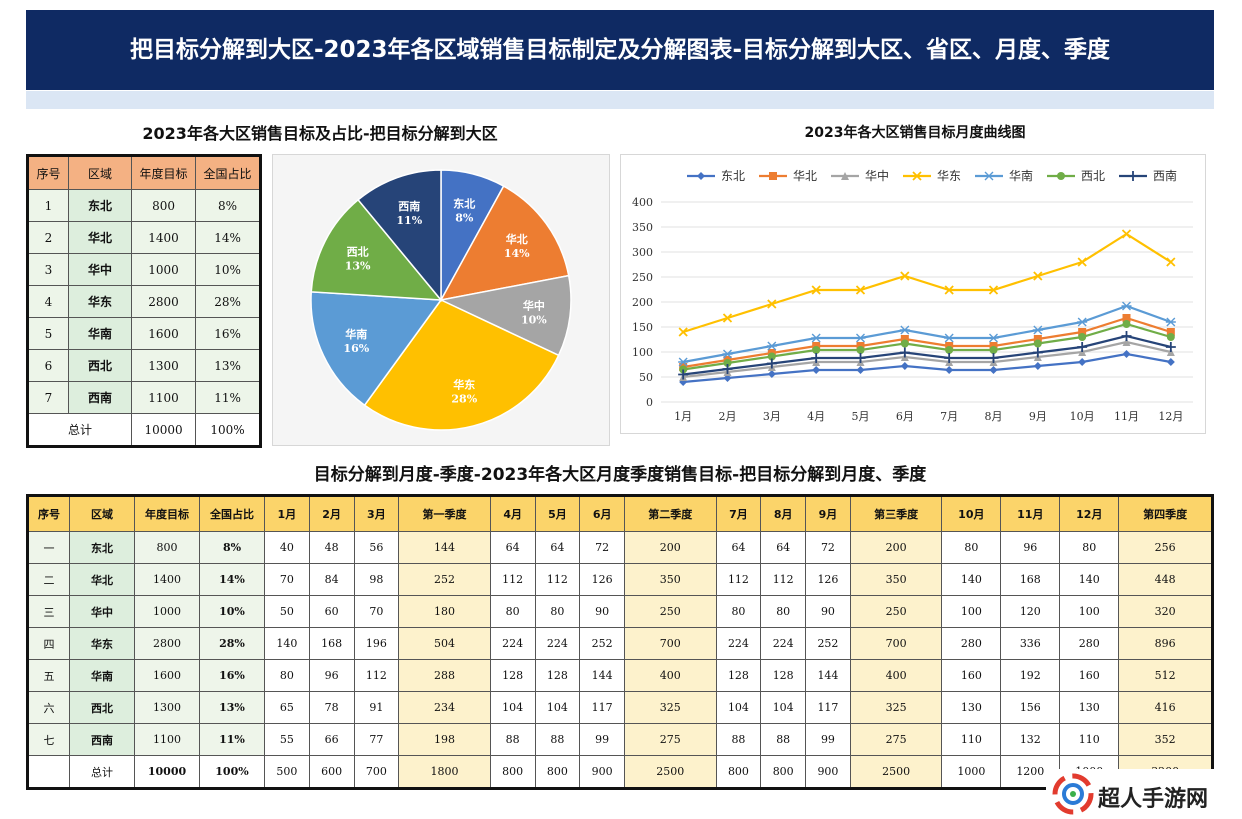  What do you see at coordinates (620, 475) in the screenshot?
I see `bottom-section-title: 目标分解到月度-季度-2023年各大区月度季度销售目标-把目标分解到月度、季度` at bounding box center [620, 475].